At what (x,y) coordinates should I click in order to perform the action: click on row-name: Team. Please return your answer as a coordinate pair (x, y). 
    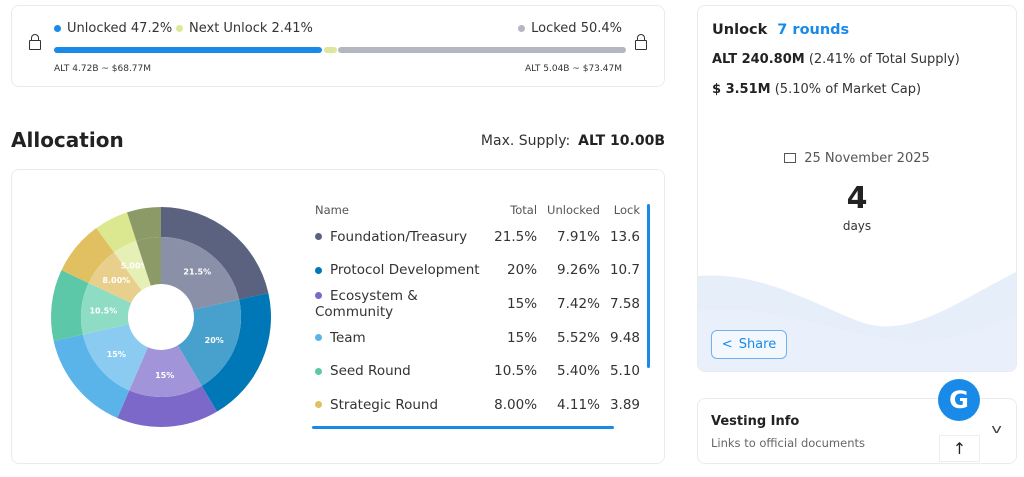
    Looking at the image, I should click on (404, 338).